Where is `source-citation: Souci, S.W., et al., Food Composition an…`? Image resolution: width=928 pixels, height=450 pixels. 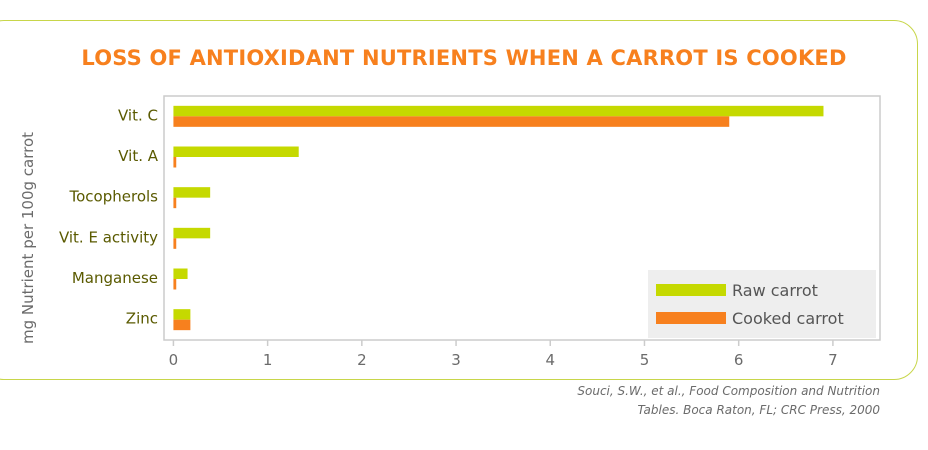
source-citation: Souci, S.W., et al., Food Composition an… is located at coordinates (728, 401).